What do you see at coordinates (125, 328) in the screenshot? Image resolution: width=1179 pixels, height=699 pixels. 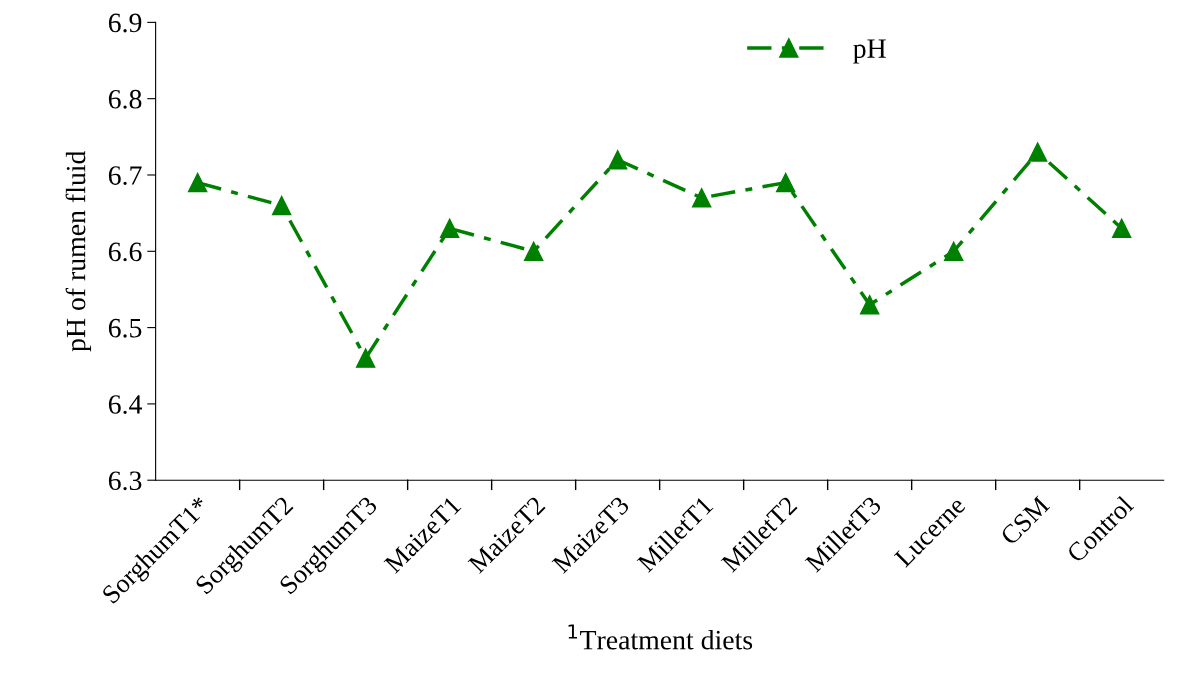 I see `y-tick-label: 6.5` at bounding box center [125, 328].